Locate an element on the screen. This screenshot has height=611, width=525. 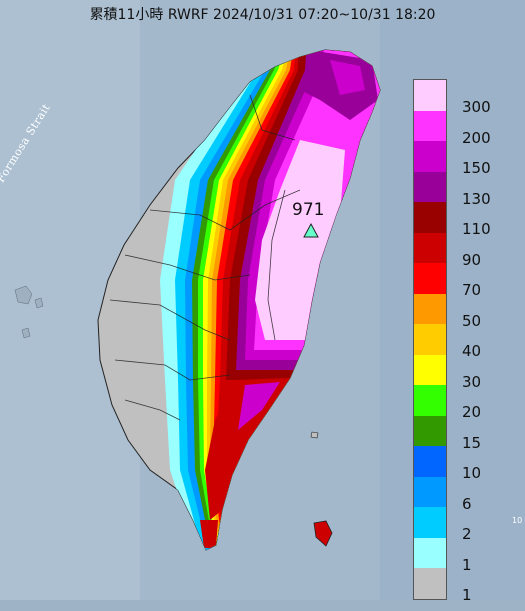
legend-label: 2 is located at coordinates (467, 534).